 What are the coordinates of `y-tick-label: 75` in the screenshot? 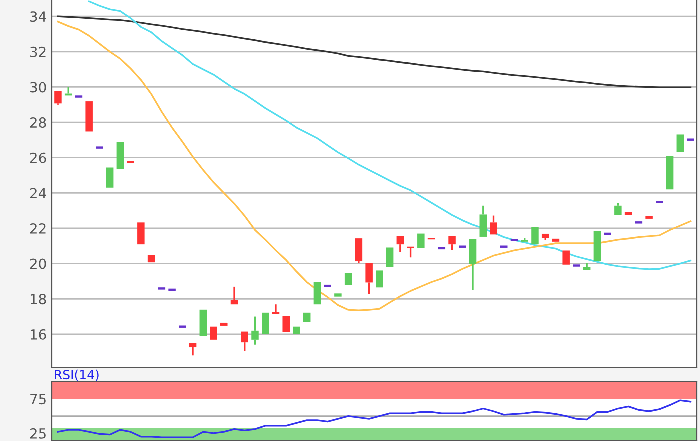 It's located at (38, 399).